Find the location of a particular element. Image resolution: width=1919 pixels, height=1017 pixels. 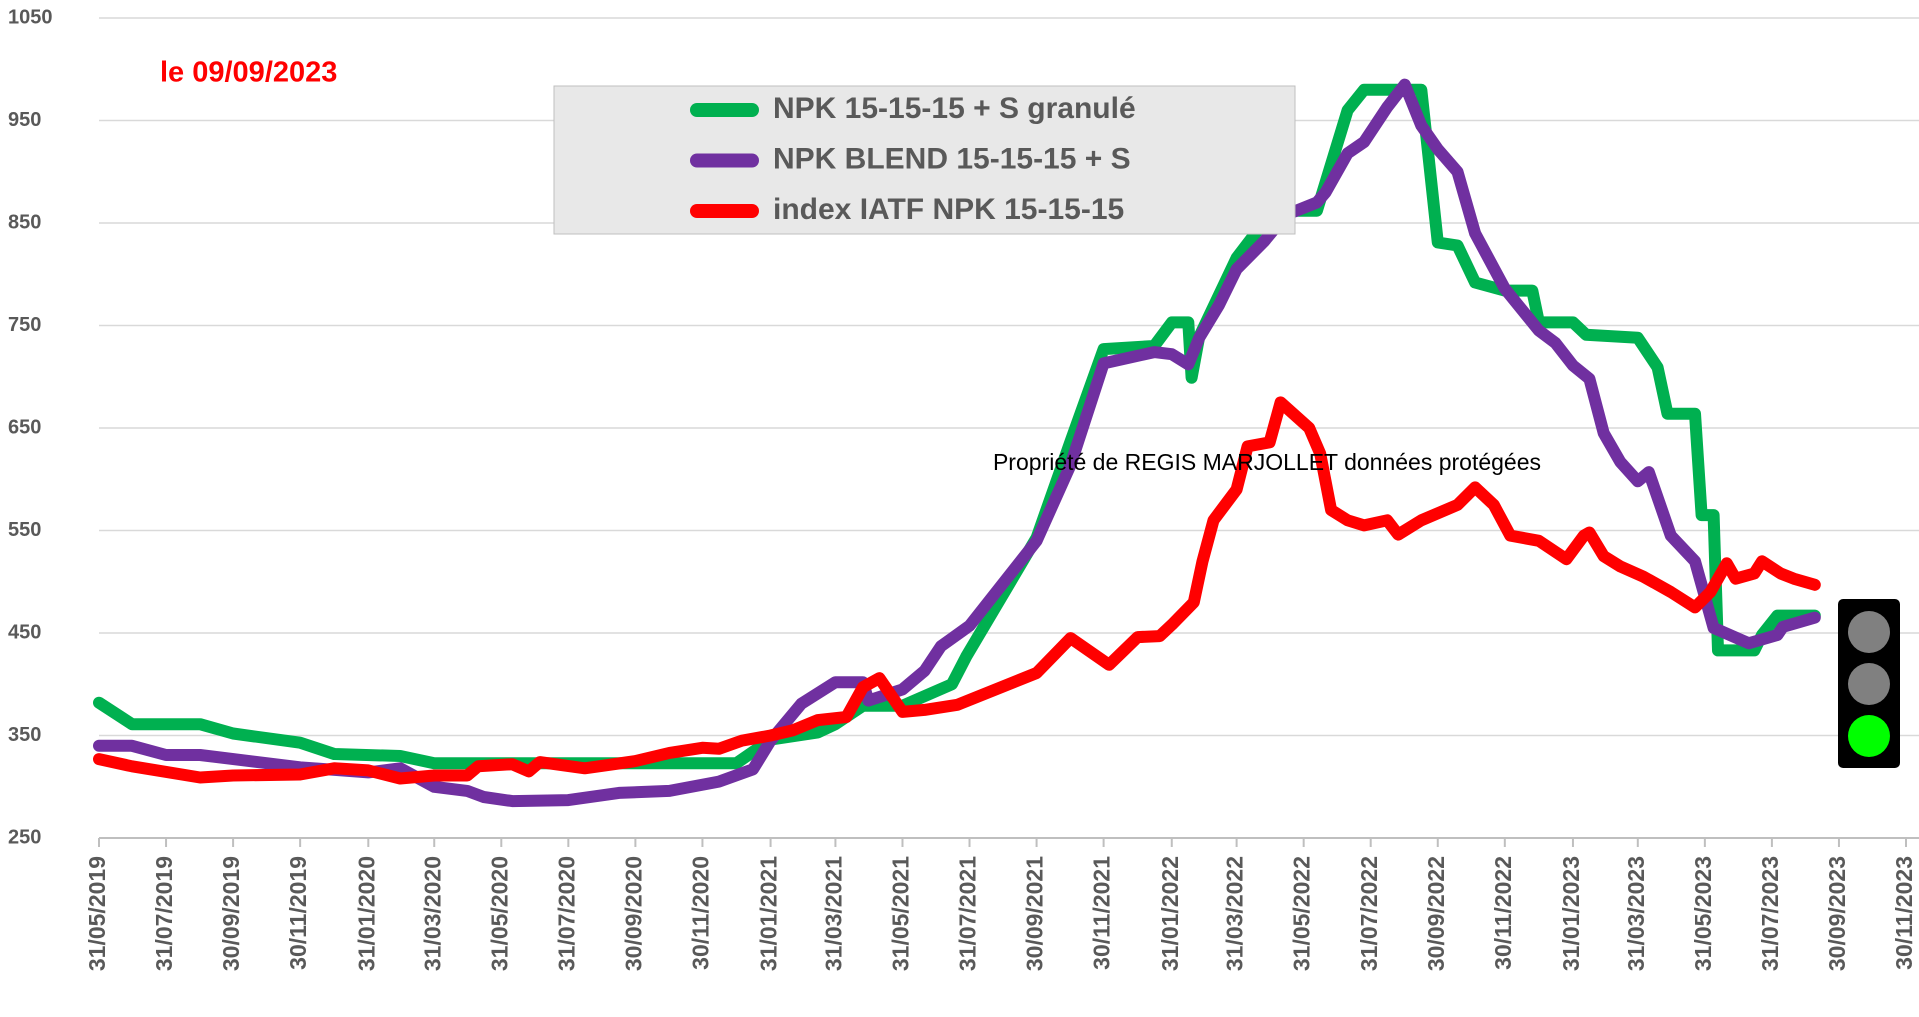

traffic-light is located at coordinates (1869, 683).